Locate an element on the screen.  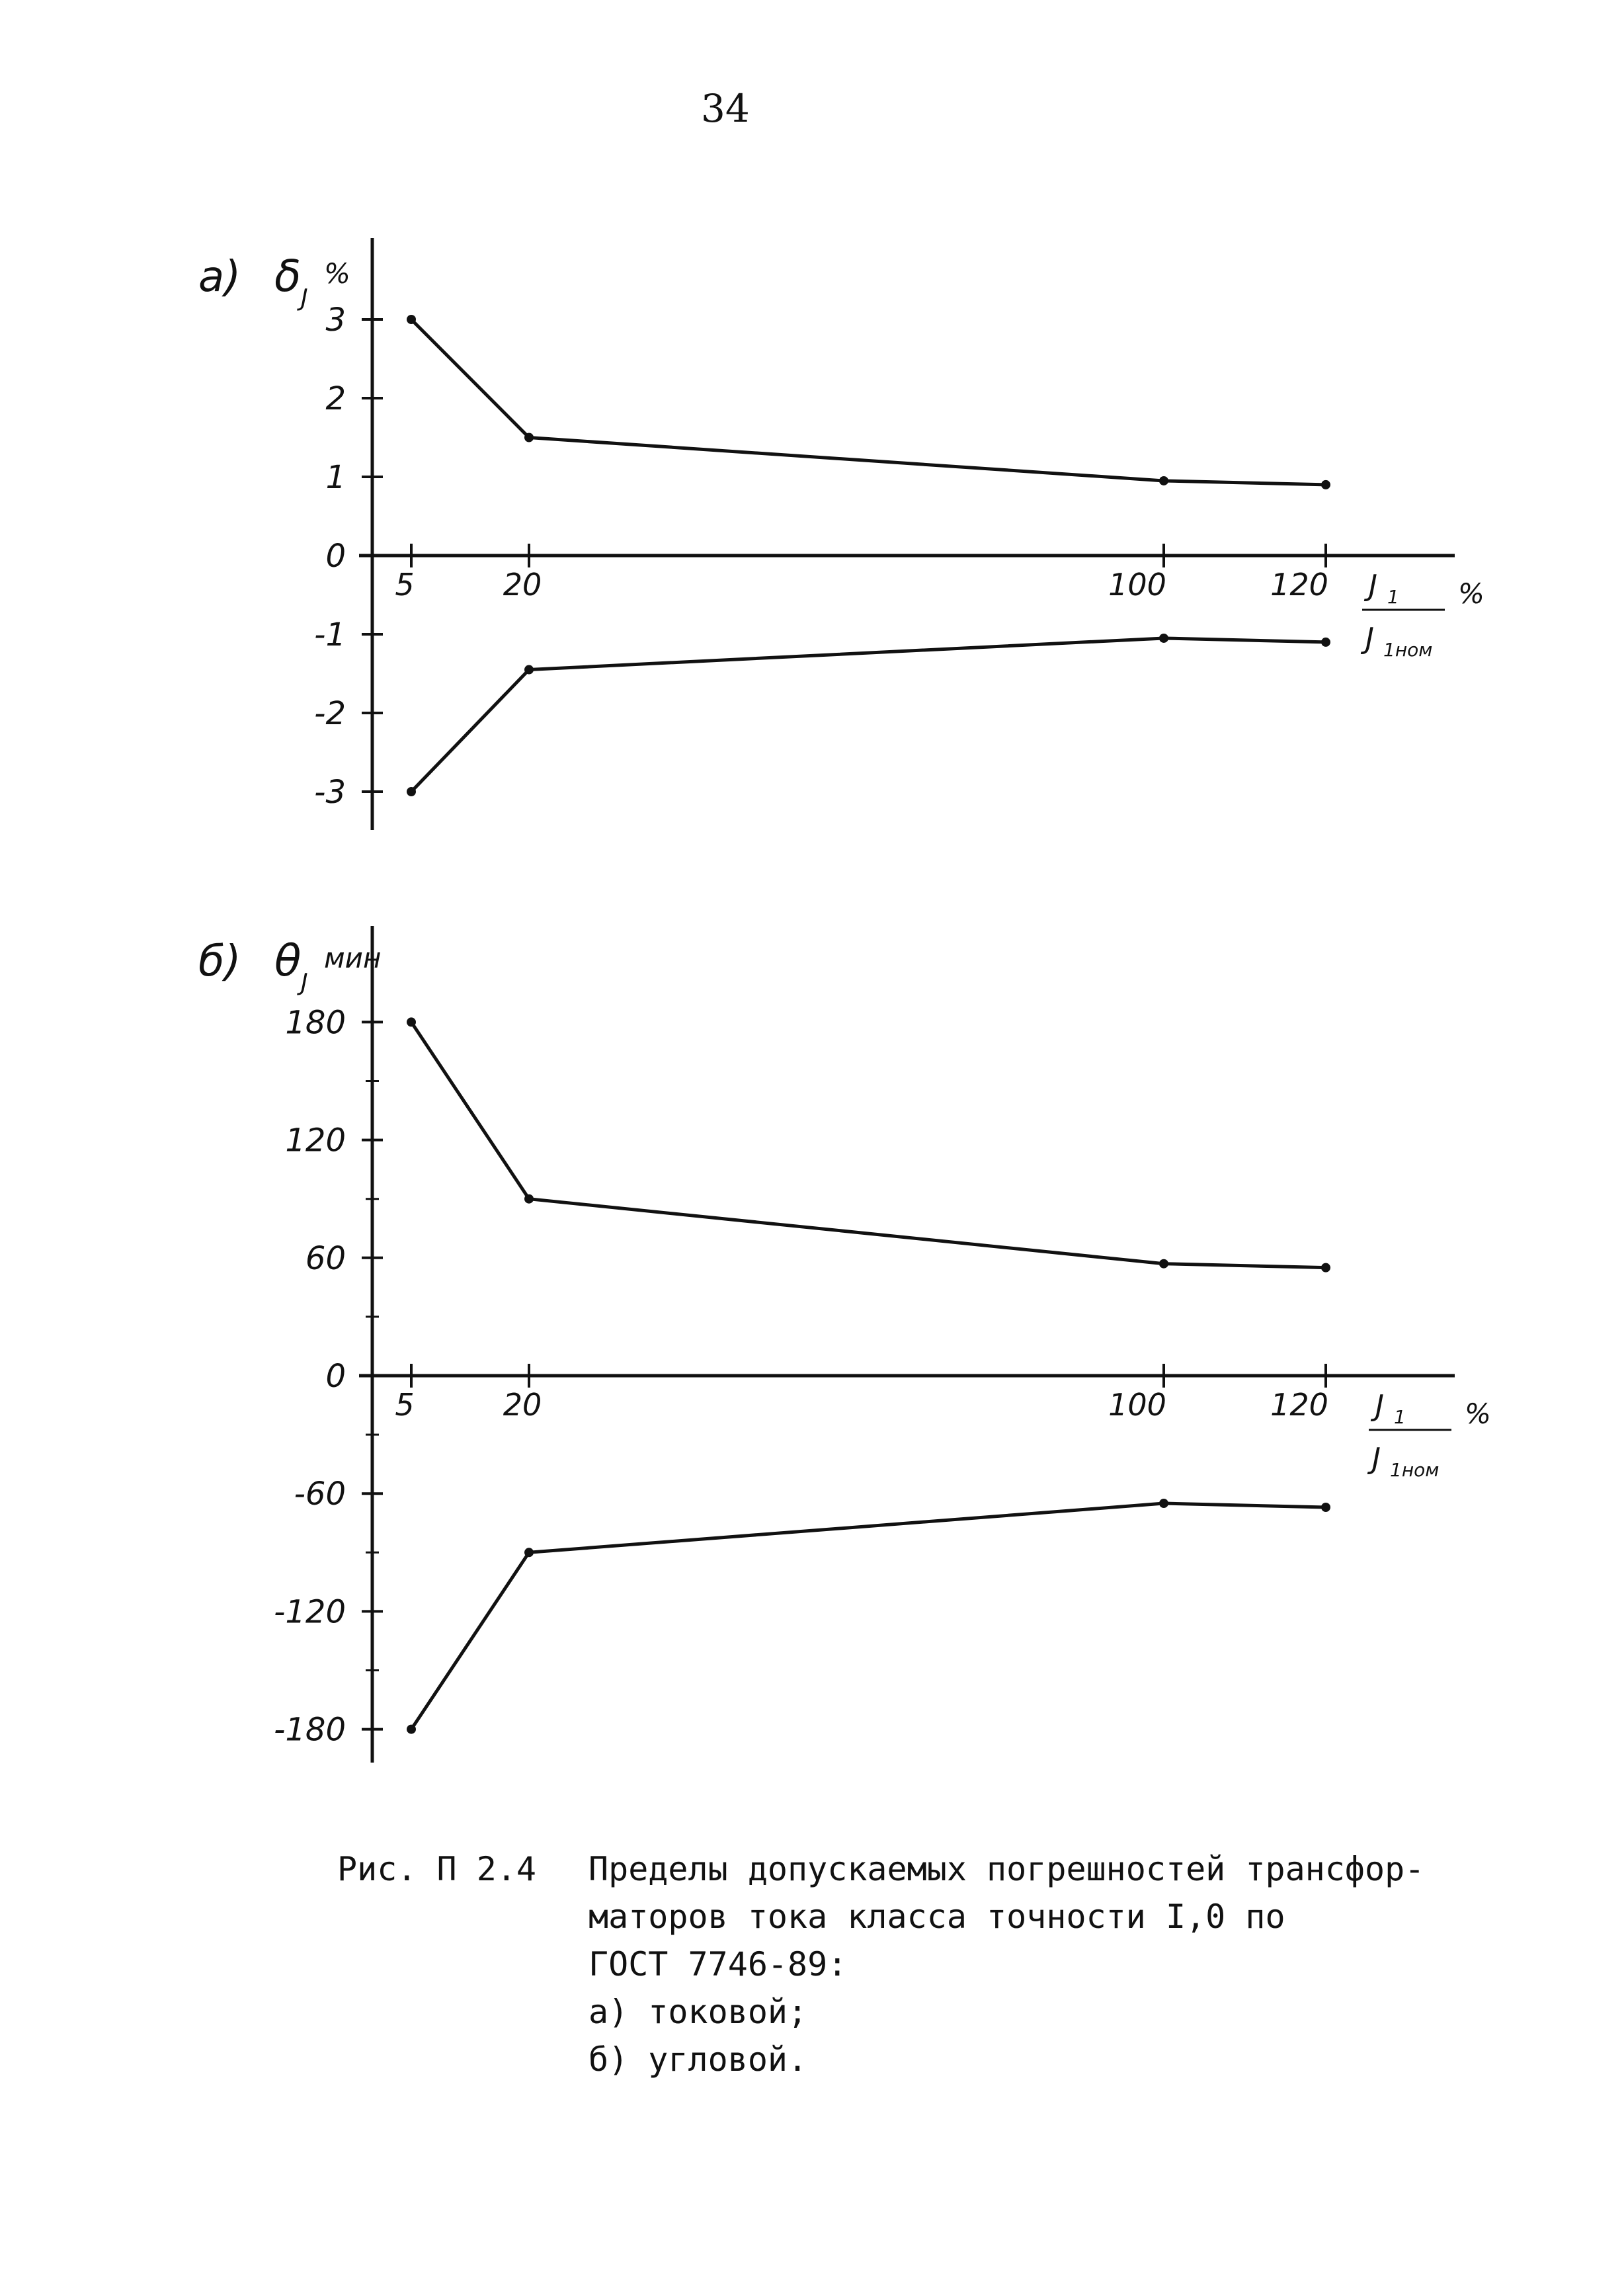
y-axis-unit-b: мин is located at coordinates (352, 958).